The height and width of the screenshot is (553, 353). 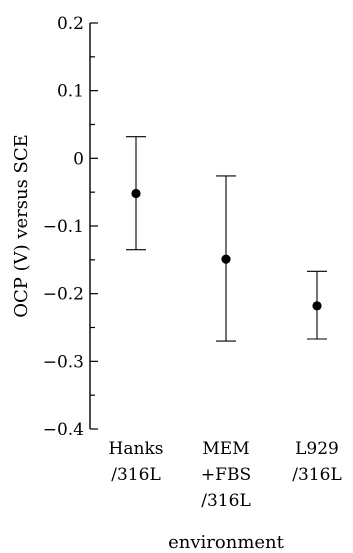 What do you see at coordinates (70, 24) in the screenshot?
I see `y-tick-label: 0.2` at bounding box center [70, 24].